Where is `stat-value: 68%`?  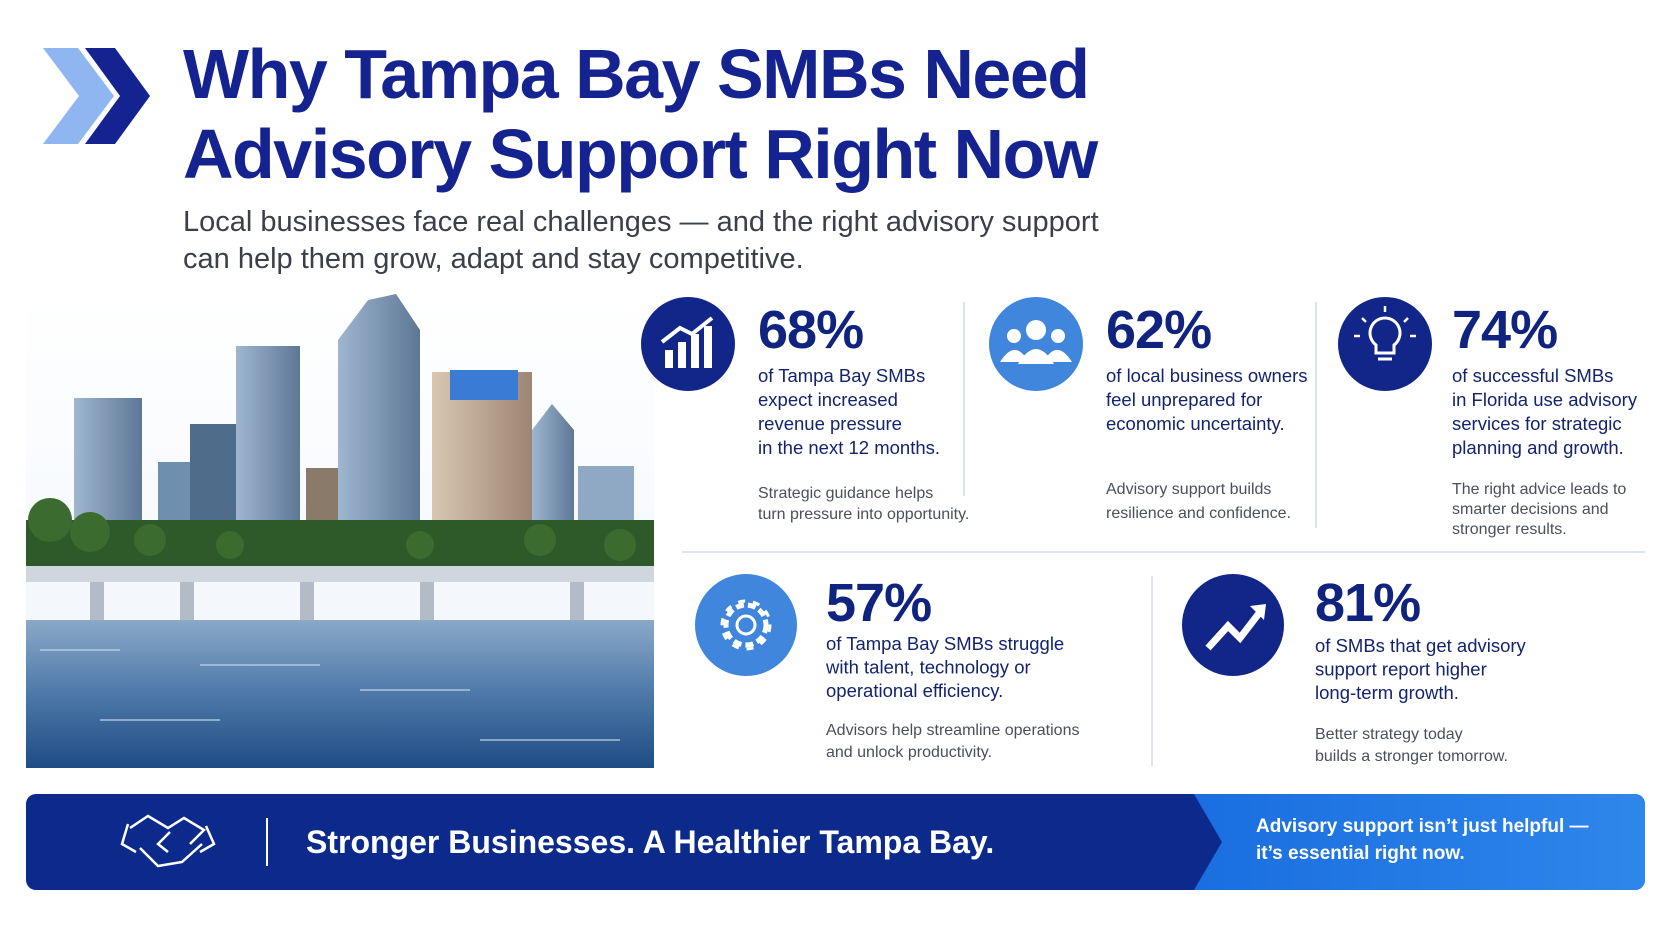
stat-value: 68% is located at coordinates (810, 330).